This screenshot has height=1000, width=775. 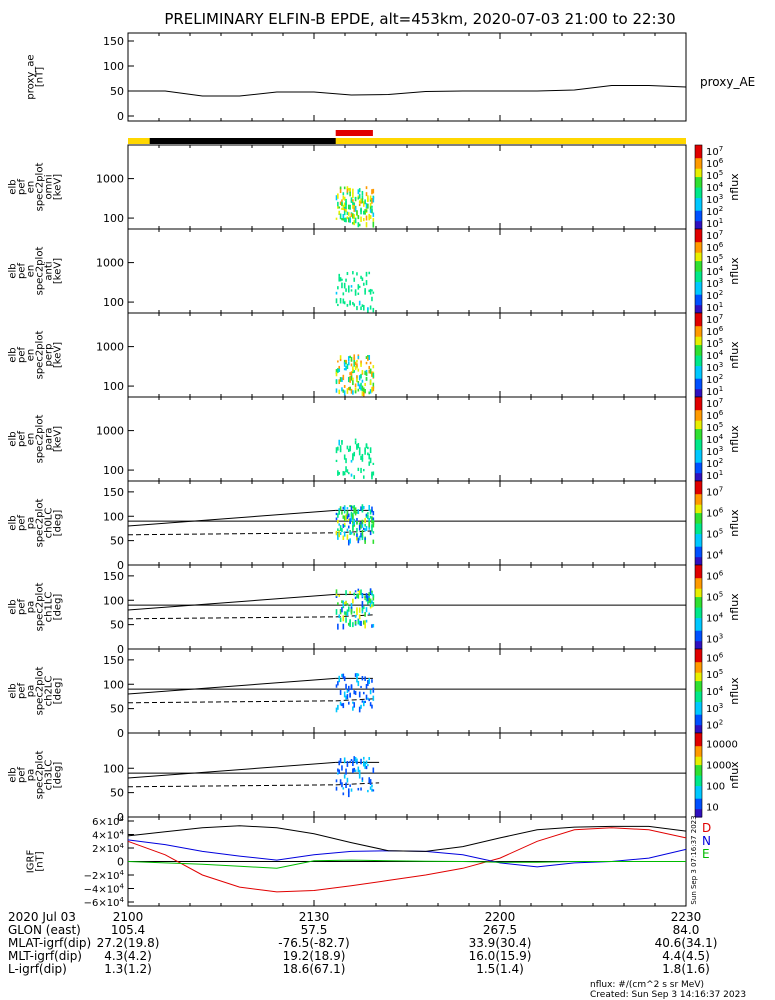 I want to click on y-tick-label: −6×104, so click(x=104, y=902).